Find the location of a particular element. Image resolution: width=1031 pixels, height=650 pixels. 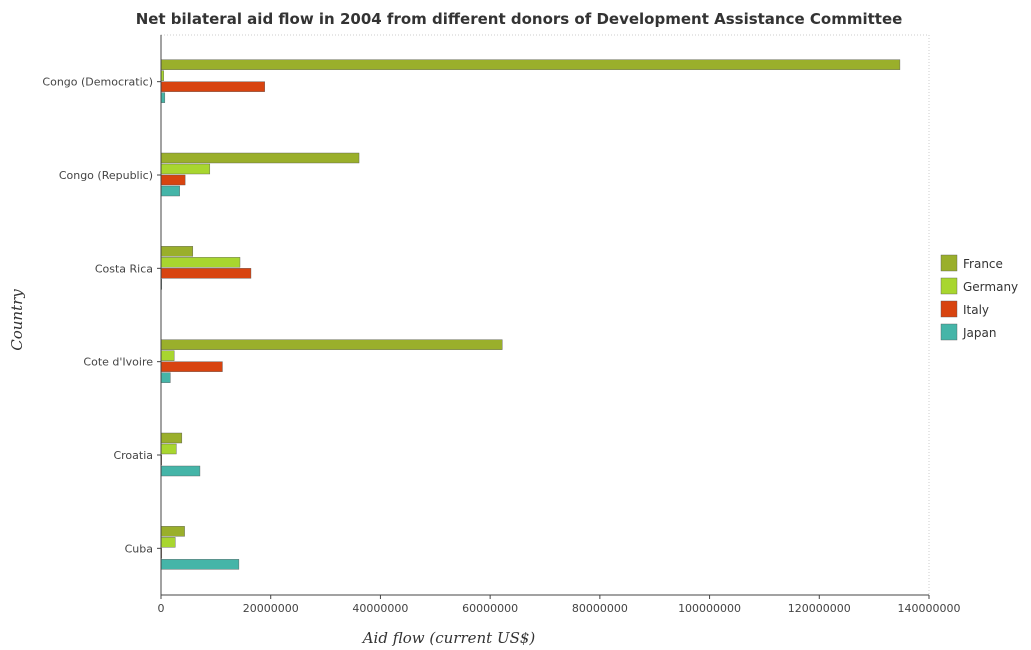

legend-swatch-germany is located at coordinates (949, 286).